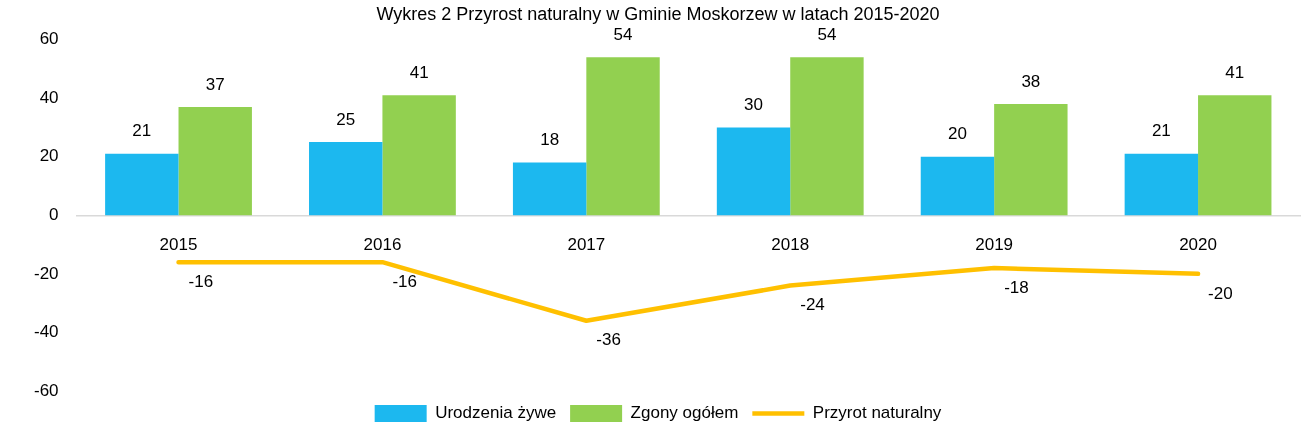  What do you see at coordinates (957, 134) in the screenshot?
I see `data-label: 20` at bounding box center [957, 134].